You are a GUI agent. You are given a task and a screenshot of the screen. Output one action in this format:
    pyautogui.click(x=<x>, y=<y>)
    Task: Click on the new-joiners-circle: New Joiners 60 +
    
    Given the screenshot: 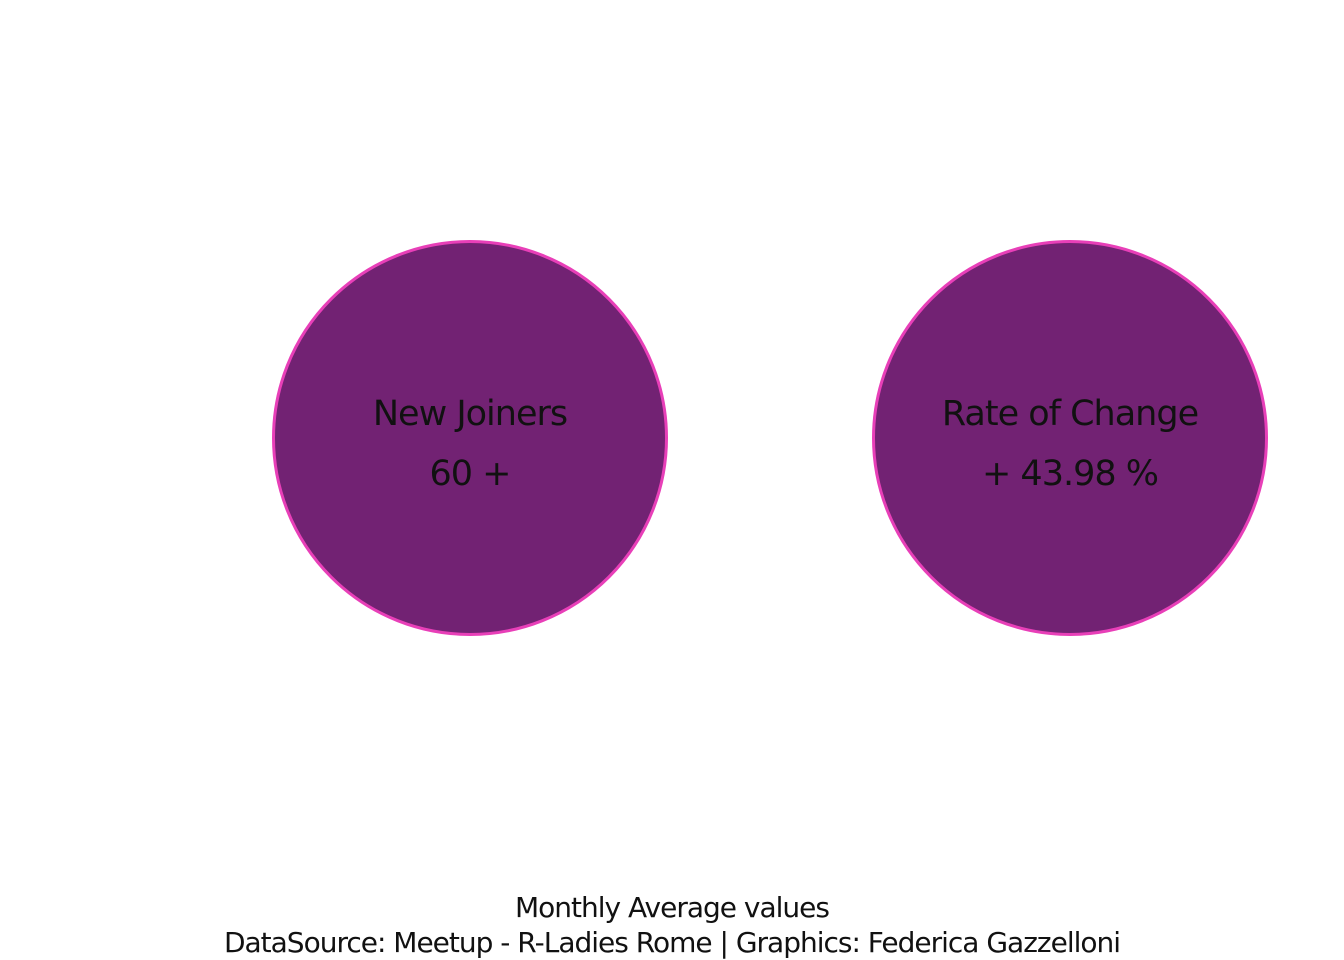 What is the action you would take?
    pyautogui.click(x=470, y=438)
    